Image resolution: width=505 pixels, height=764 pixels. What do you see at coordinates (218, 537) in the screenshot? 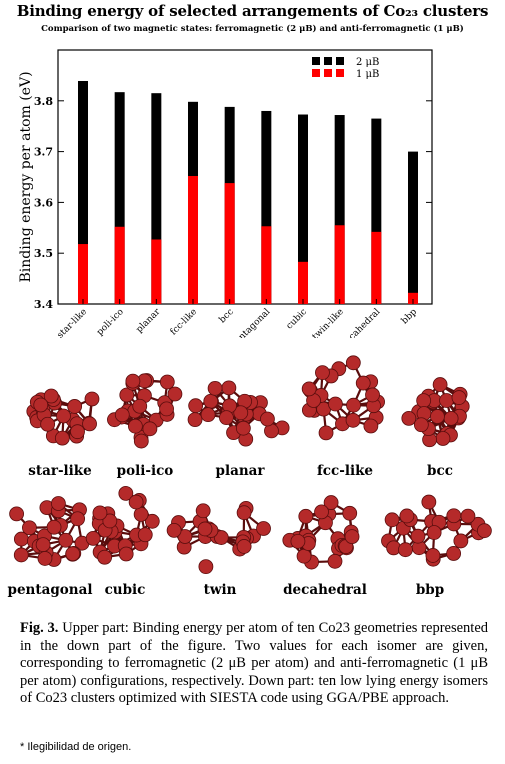
I see `cluster-twin` at bounding box center [218, 537].